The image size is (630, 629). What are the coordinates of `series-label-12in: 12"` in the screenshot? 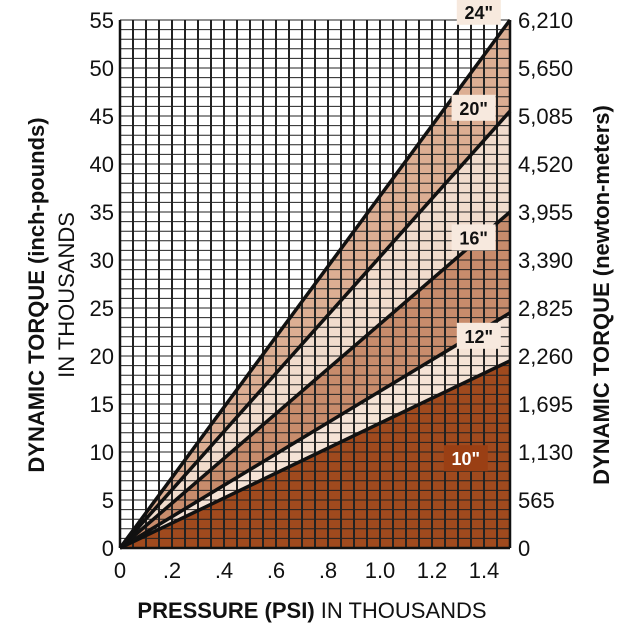 It's located at (478, 335).